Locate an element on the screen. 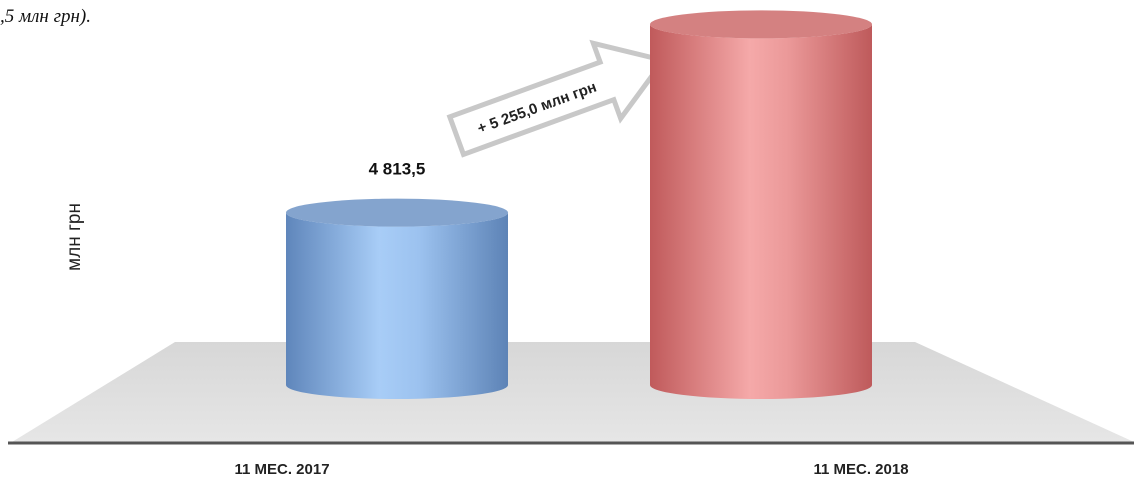 The image size is (1134, 482). caption-text: ,5 млн грн). is located at coordinates (46, 16).